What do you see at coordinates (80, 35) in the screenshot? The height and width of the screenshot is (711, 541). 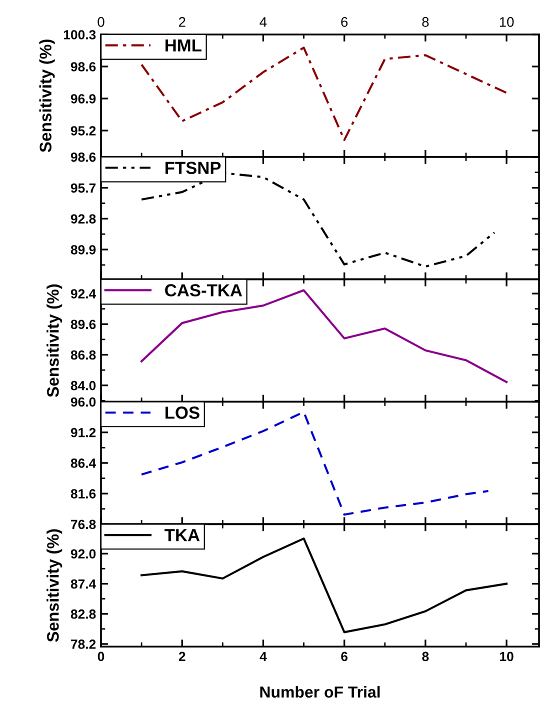 I see `y-tick-label: 100.3` at bounding box center [80, 35].